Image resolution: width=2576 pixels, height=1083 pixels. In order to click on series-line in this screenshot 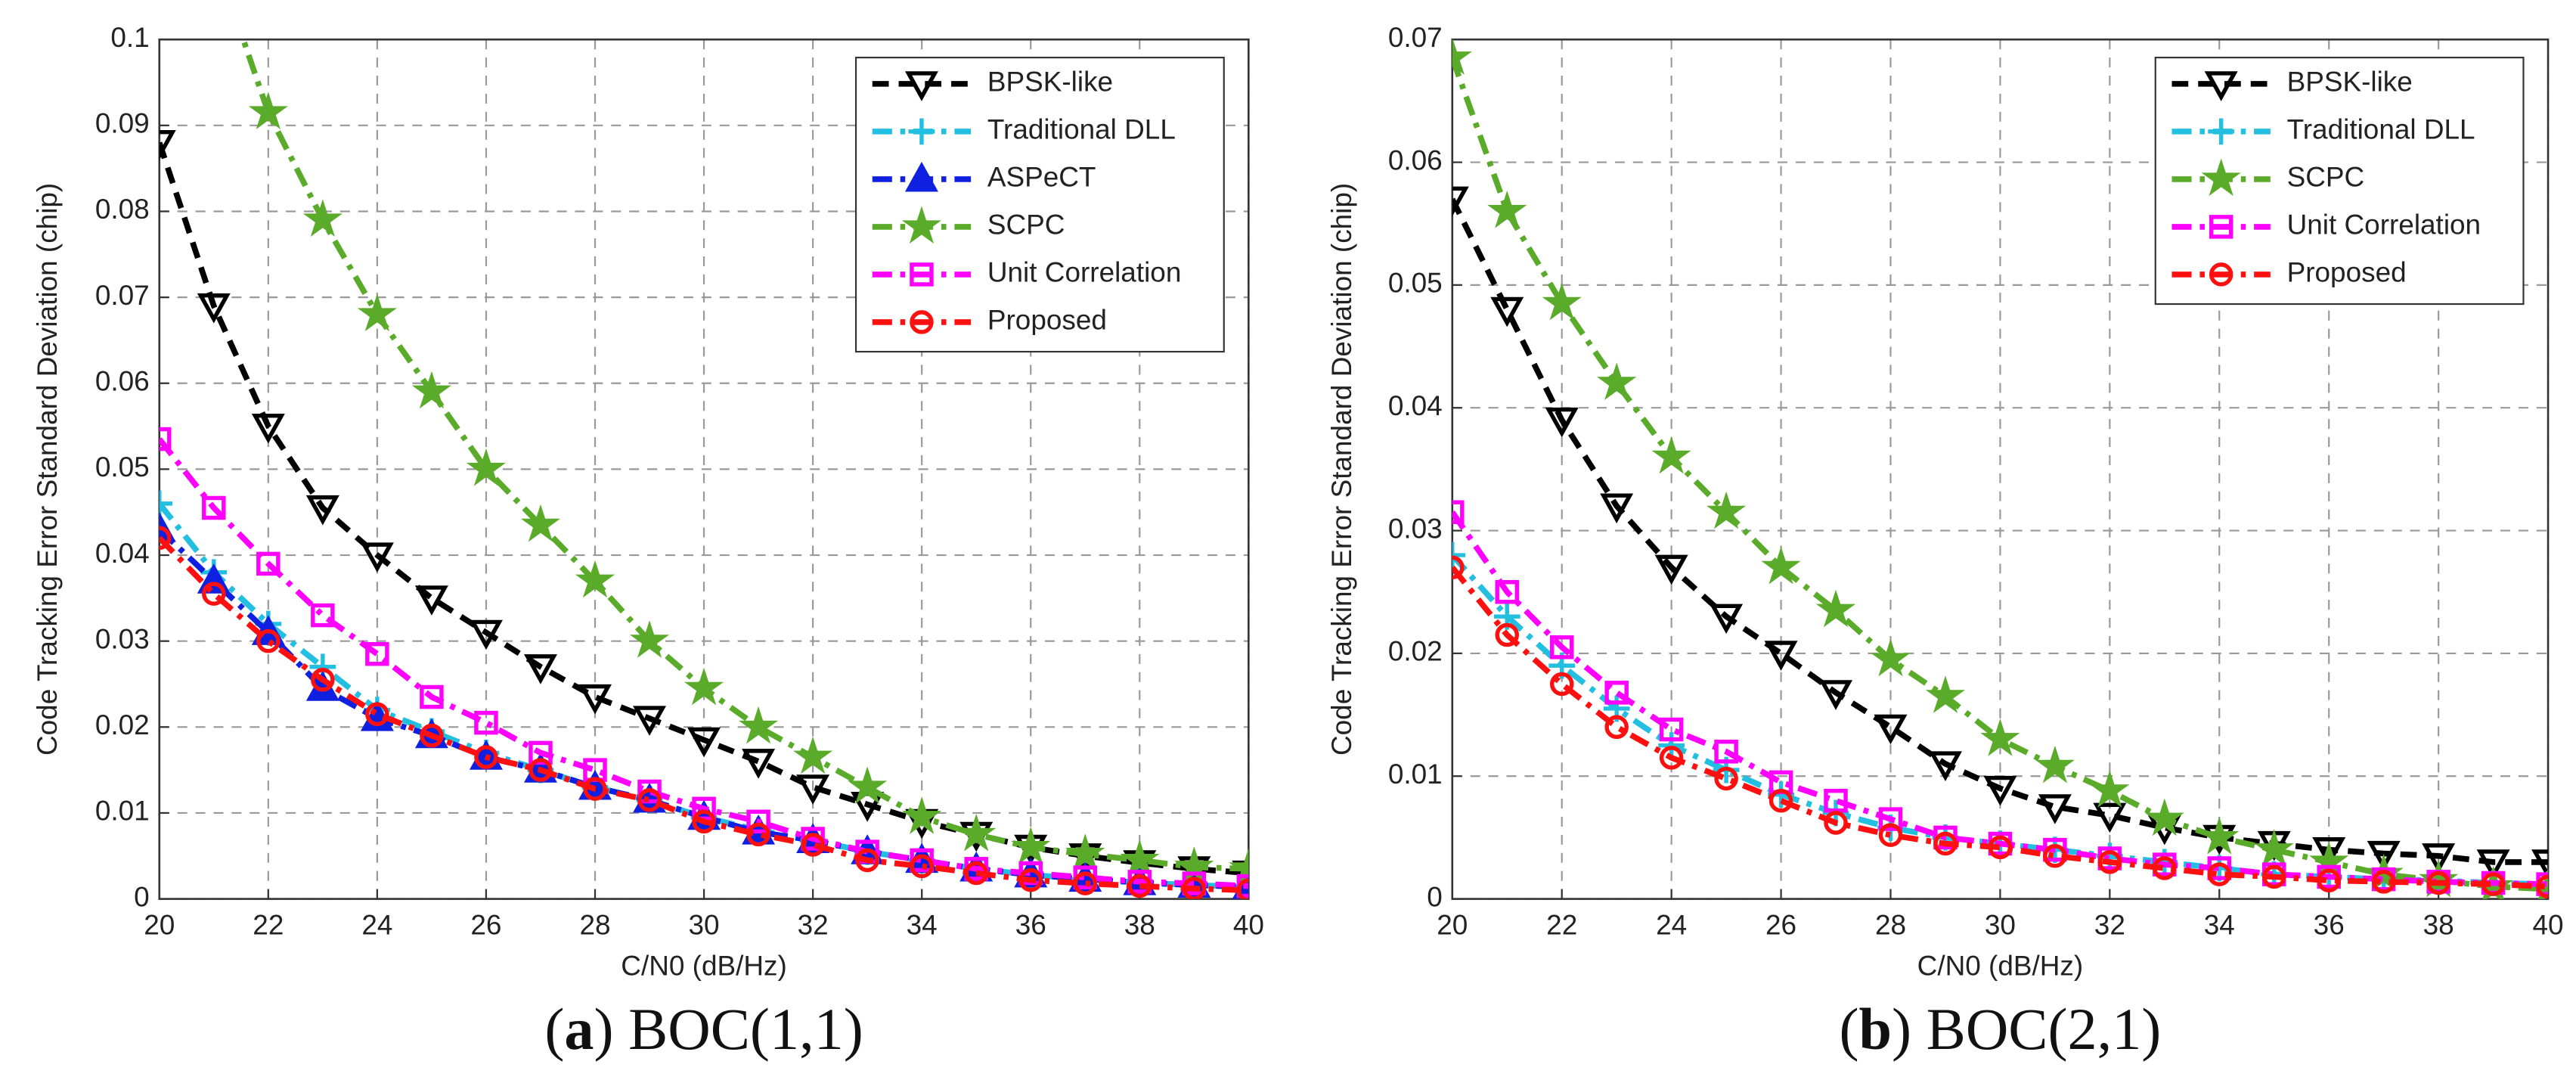, I will do `click(2000, 727)`.